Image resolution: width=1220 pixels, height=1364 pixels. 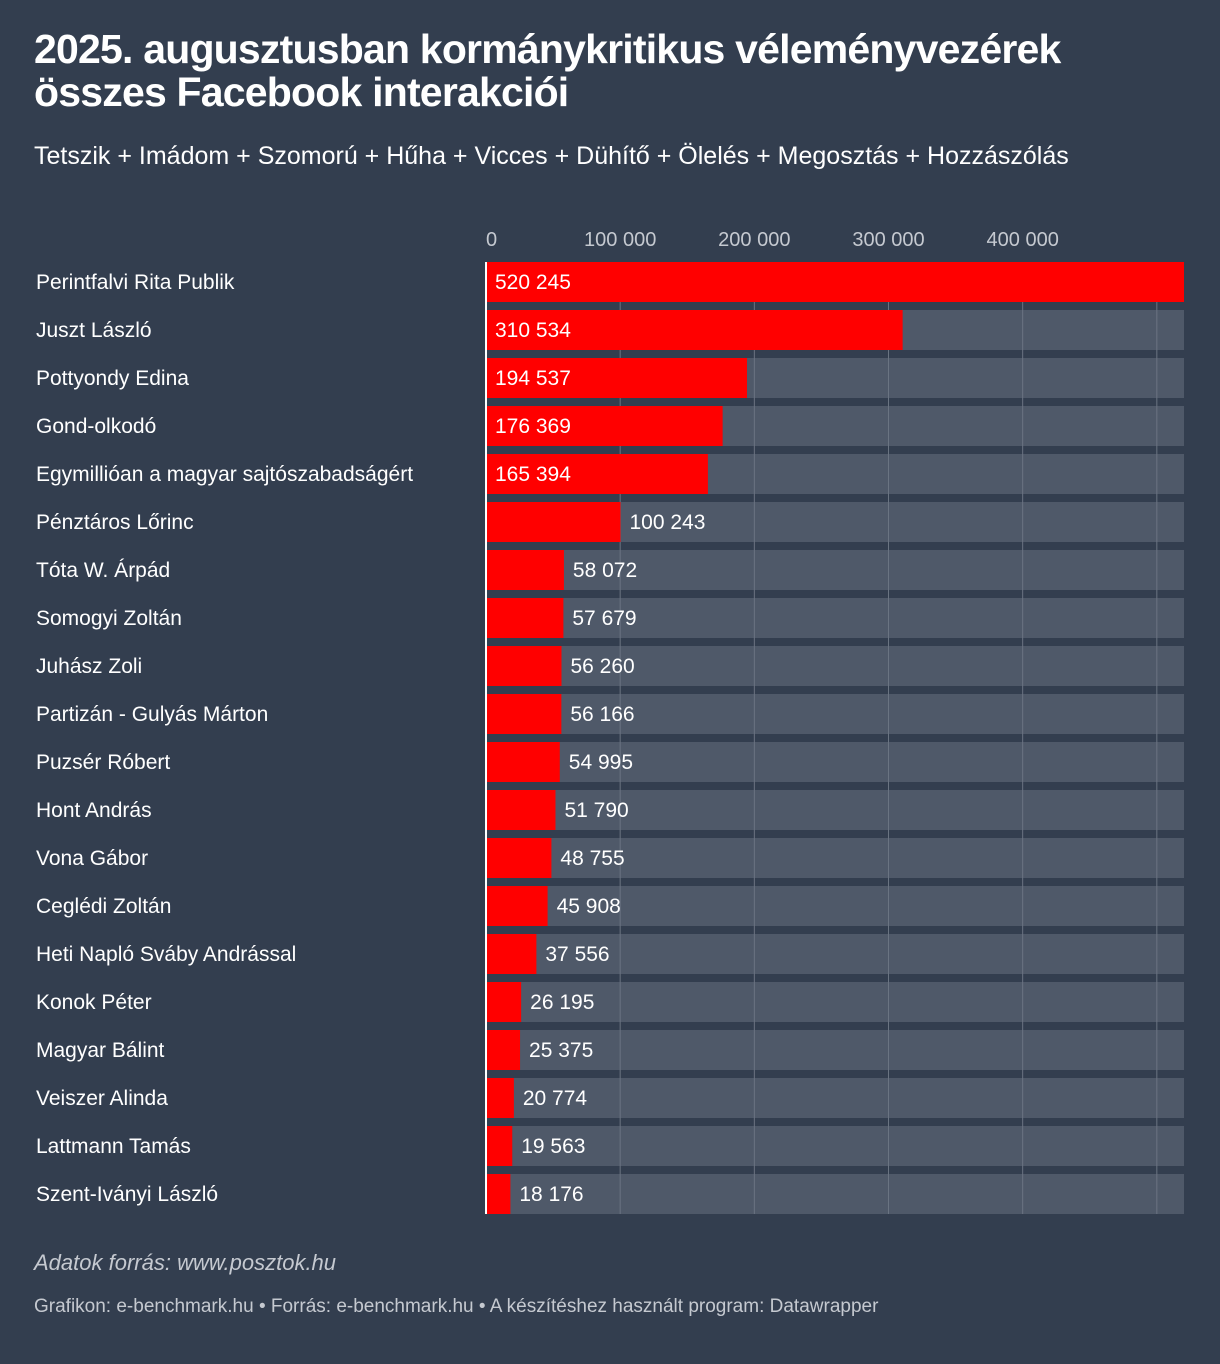 I want to click on x-tick-label: 0, so click(x=491, y=240).